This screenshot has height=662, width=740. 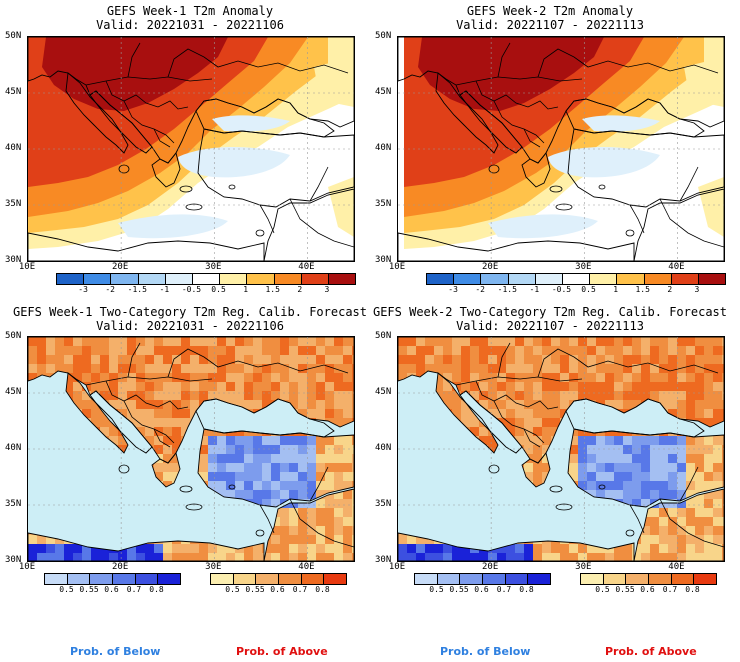 I want to click on colorbar-tick-label: 0.7, so click(x=134, y=589).